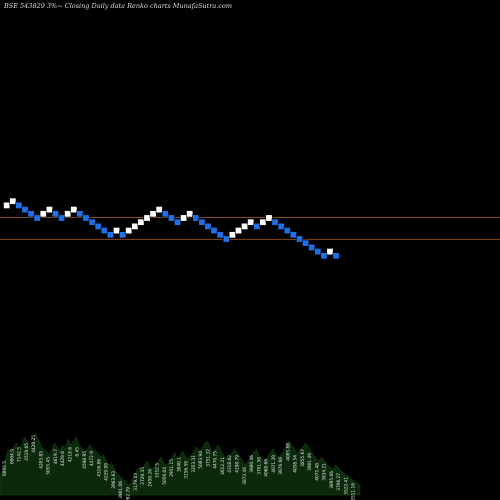 This screenshot has height=500, width=500. What do you see at coordinates (332, 480) in the screenshot?
I see `volume-label: 3895.06` at bounding box center [332, 480].